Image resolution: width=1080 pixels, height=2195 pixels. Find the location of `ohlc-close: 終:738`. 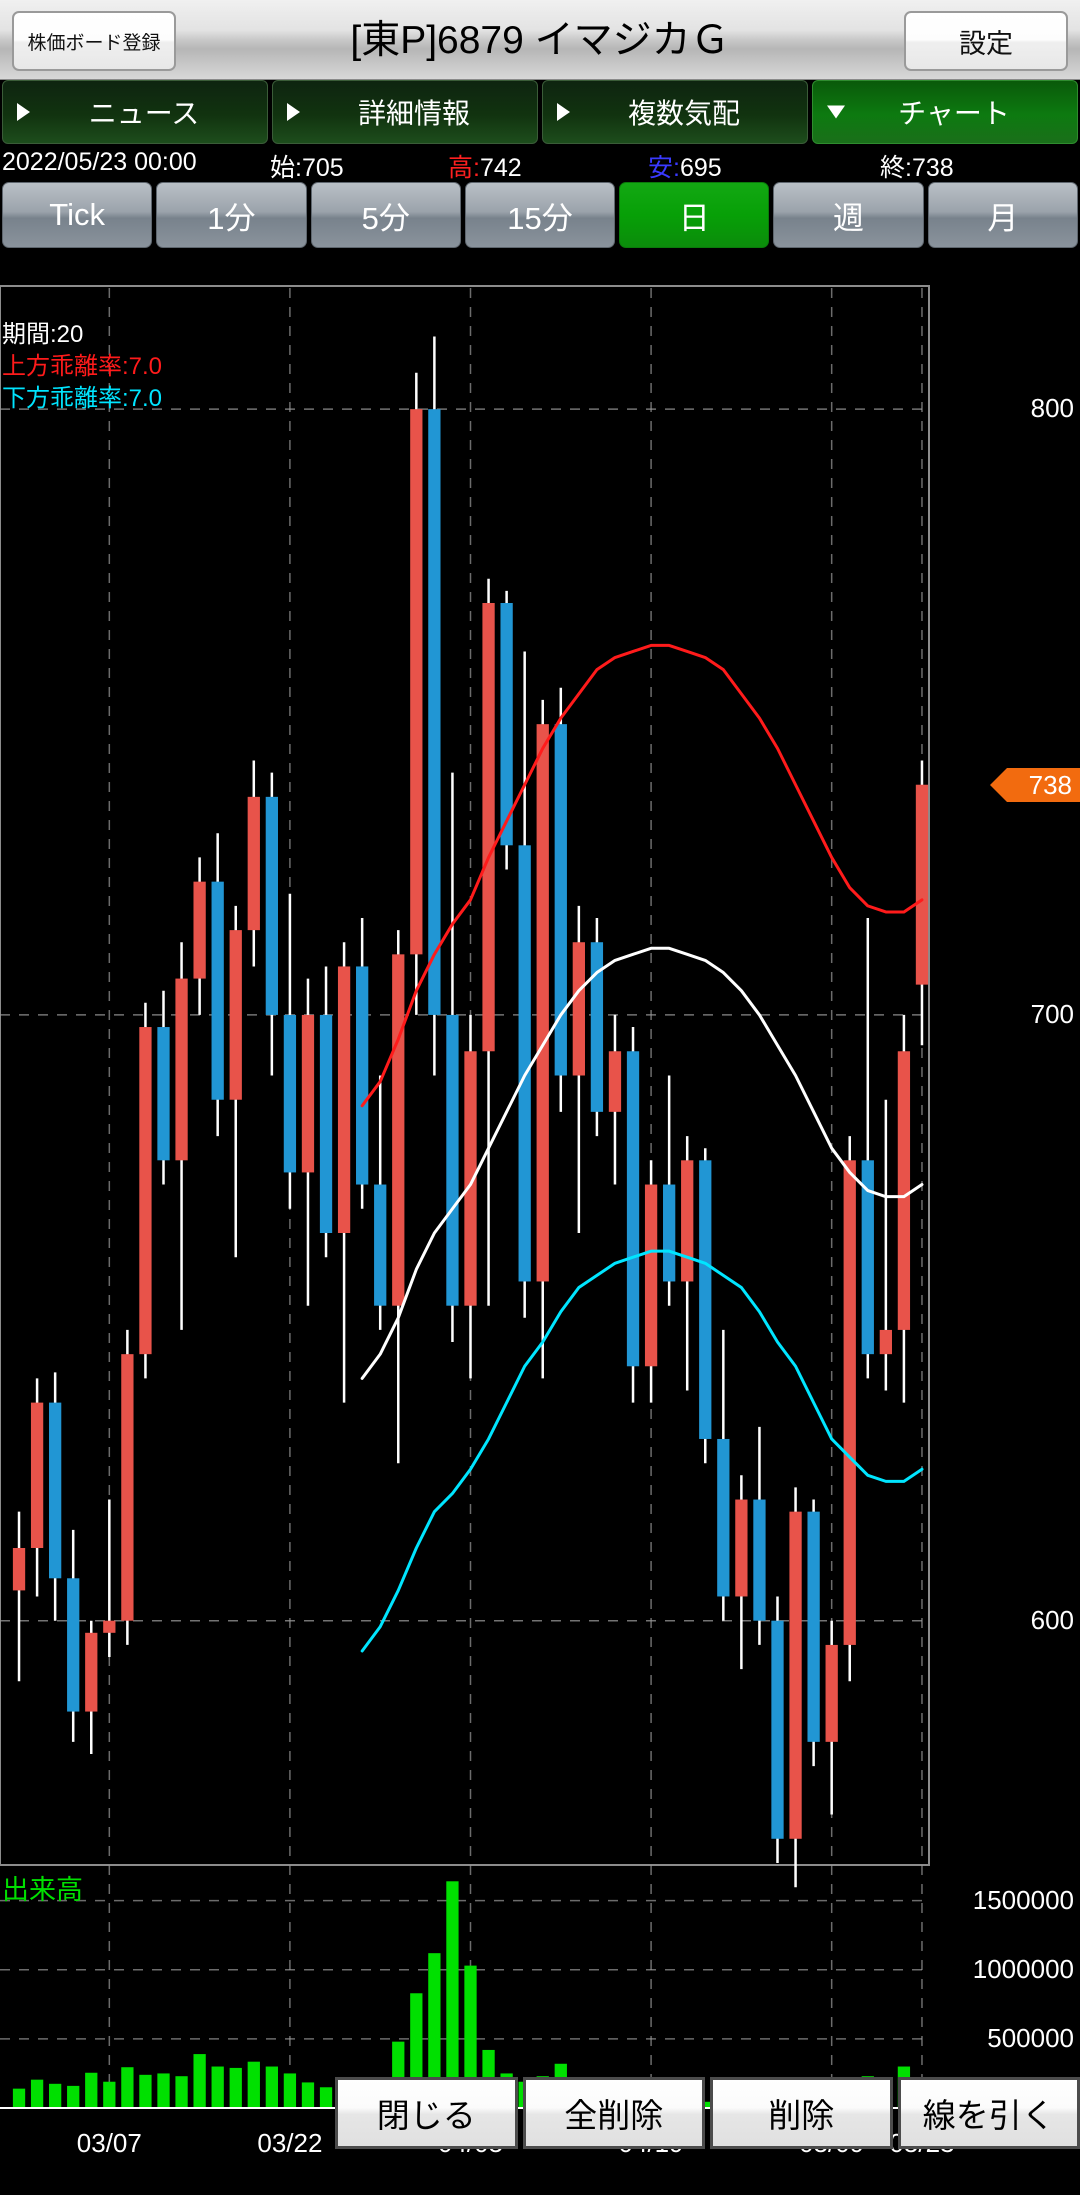

ohlc-close: 終:738 is located at coordinates (917, 166).